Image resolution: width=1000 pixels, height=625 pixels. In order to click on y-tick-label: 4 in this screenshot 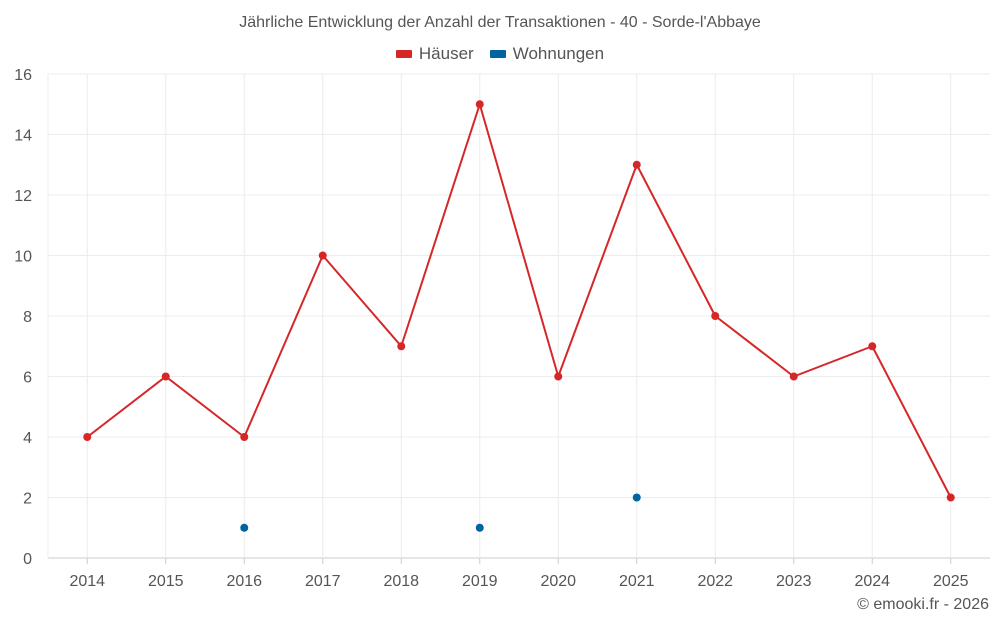, I will do `click(27, 438)`.